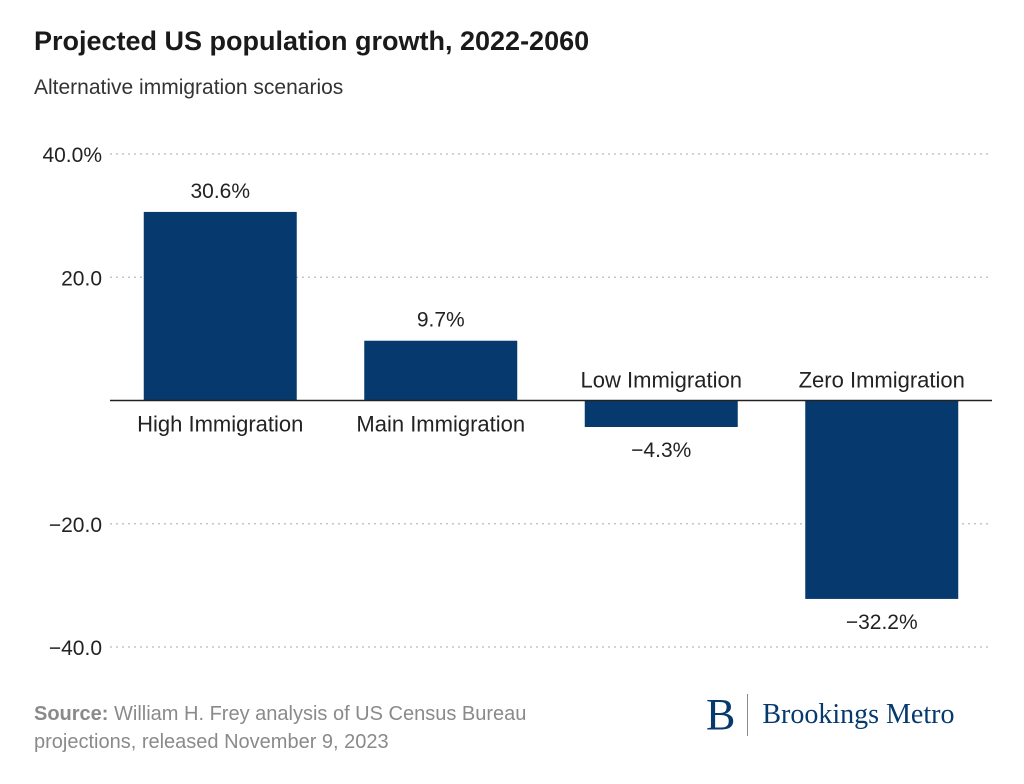 The height and width of the screenshot is (784, 1024). What do you see at coordinates (661, 450) in the screenshot?
I see `data-label: −4.3%` at bounding box center [661, 450].